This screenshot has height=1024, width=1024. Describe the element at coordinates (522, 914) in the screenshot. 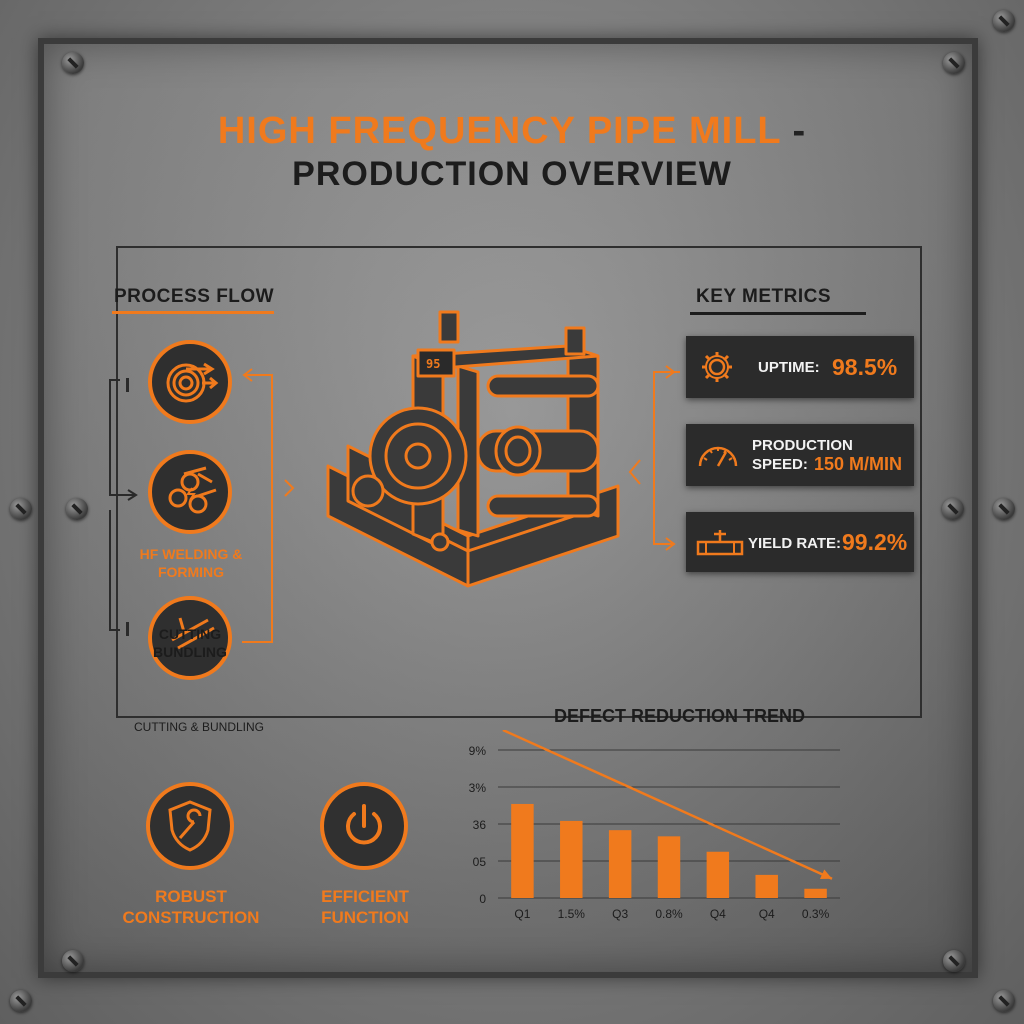

I see `chart-x-tick-label: Q1` at that location.